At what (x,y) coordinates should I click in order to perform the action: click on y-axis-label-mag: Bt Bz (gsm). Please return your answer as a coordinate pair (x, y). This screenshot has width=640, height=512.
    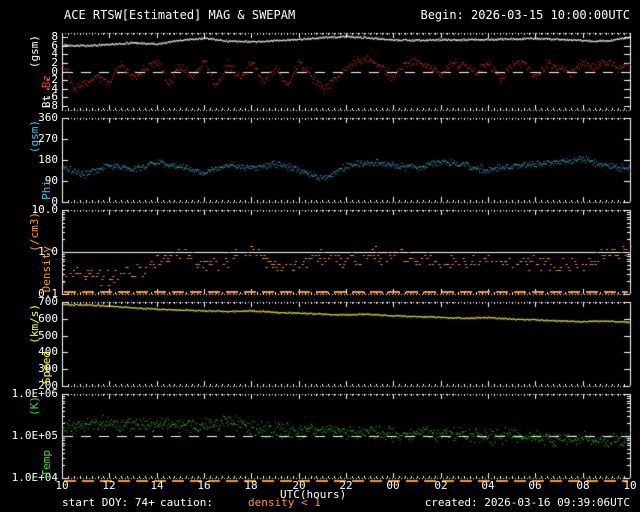
    Looking at the image, I should click on (41, 71).